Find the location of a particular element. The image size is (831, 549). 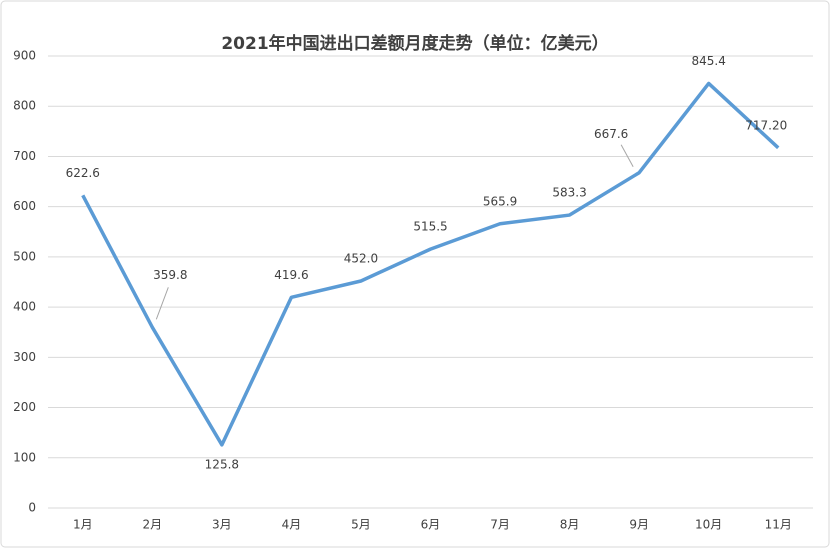

x-tick-label: 4月 is located at coordinates (292, 525).